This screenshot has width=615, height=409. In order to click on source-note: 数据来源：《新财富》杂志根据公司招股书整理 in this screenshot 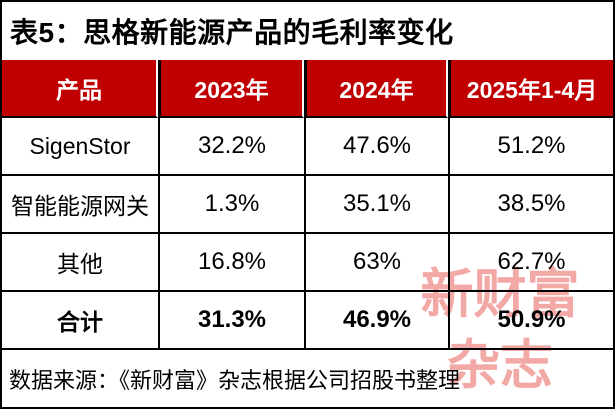, I will do `click(235, 380)`.